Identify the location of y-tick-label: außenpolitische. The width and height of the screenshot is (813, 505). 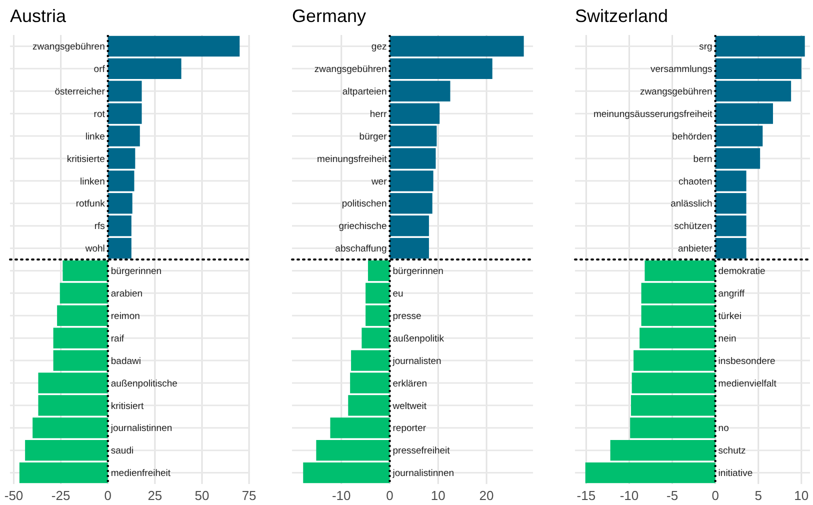
(144, 384).